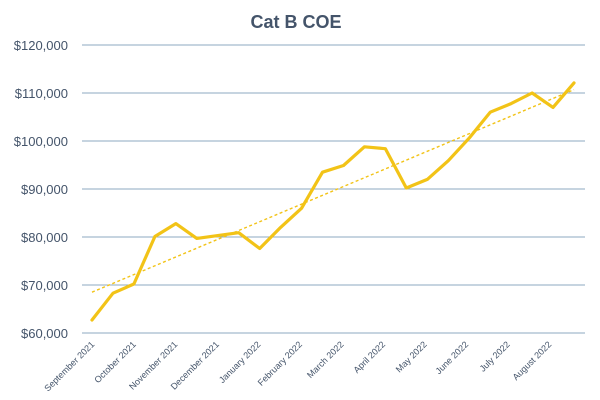  I want to click on x-tick-label: May 2022, so click(411, 356).